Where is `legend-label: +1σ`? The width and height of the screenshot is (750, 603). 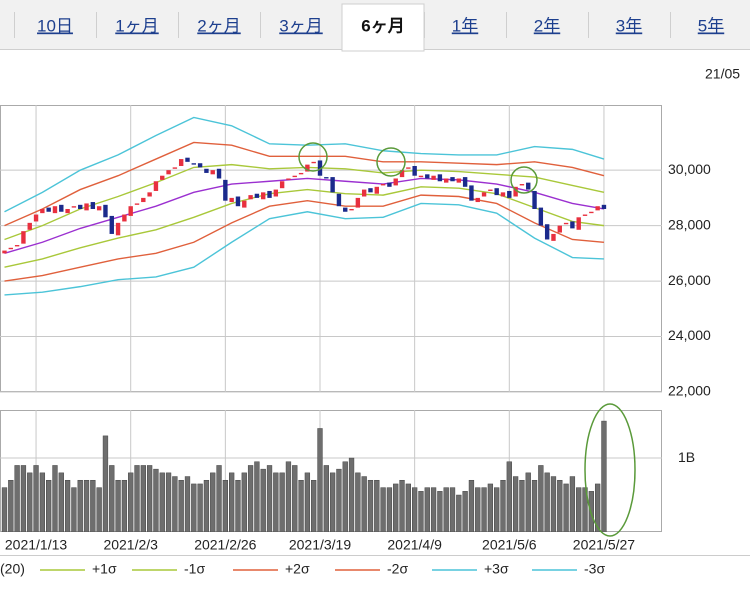 legend-label: +1σ is located at coordinates (104, 569).